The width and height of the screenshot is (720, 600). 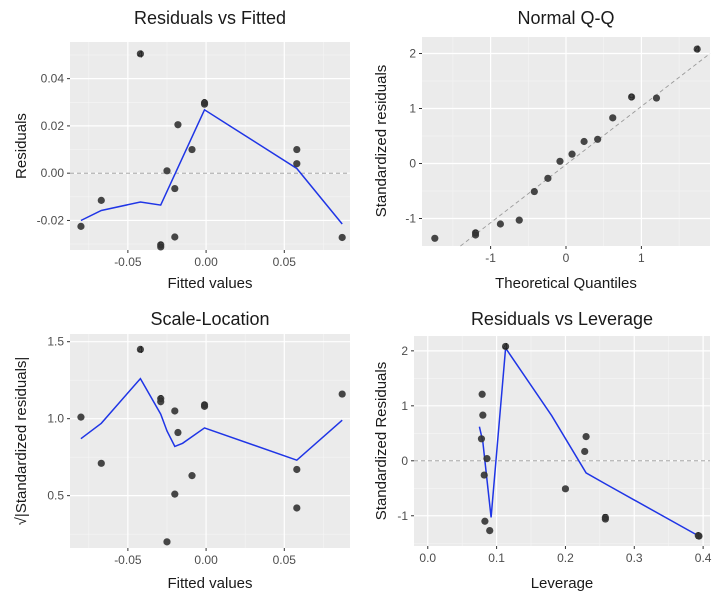 What do you see at coordinates (128, 560) in the screenshot?
I see `x-tick-label: -0.05` at bounding box center [128, 560].